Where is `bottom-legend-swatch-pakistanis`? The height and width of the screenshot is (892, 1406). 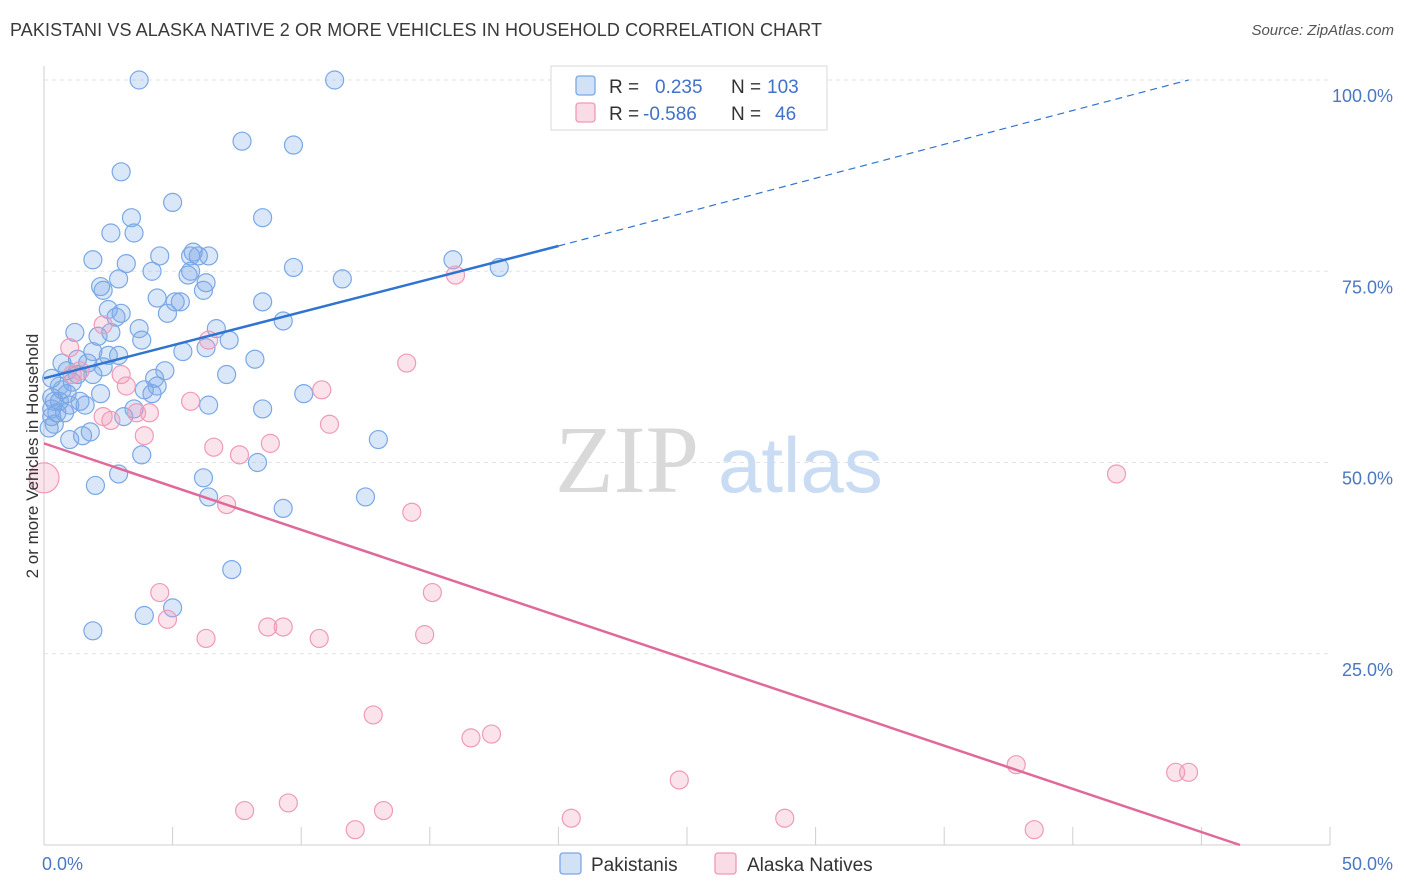 bottom-legend-swatch-pakistanis is located at coordinates (570, 863).